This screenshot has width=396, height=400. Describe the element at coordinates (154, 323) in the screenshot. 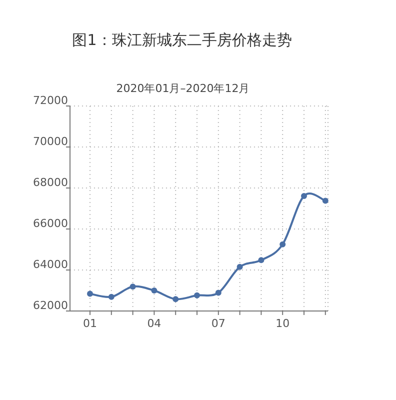

I see `x-tick-label: 04` at that location.